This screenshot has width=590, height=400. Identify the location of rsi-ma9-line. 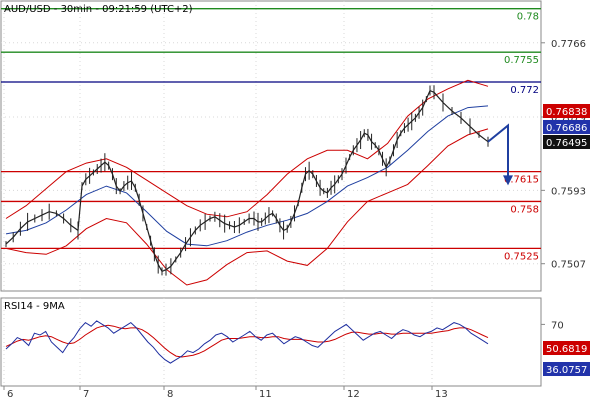
(247, 341).